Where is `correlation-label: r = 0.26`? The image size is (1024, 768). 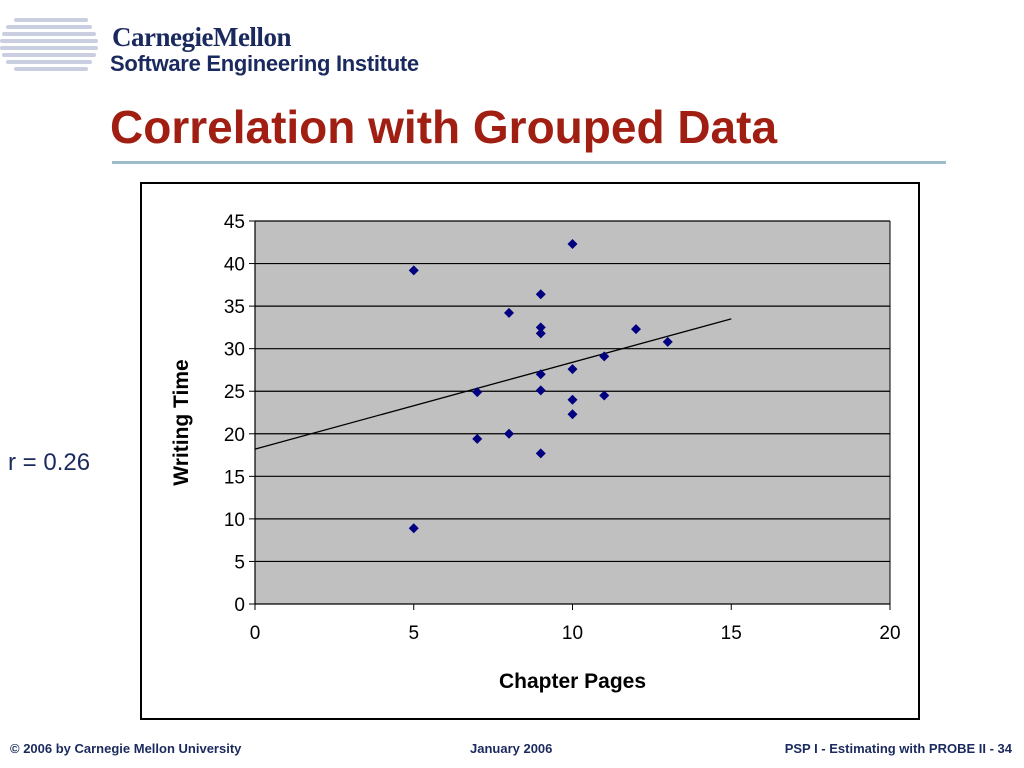
correlation-label: r = 0.26 is located at coordinates (49, 462).